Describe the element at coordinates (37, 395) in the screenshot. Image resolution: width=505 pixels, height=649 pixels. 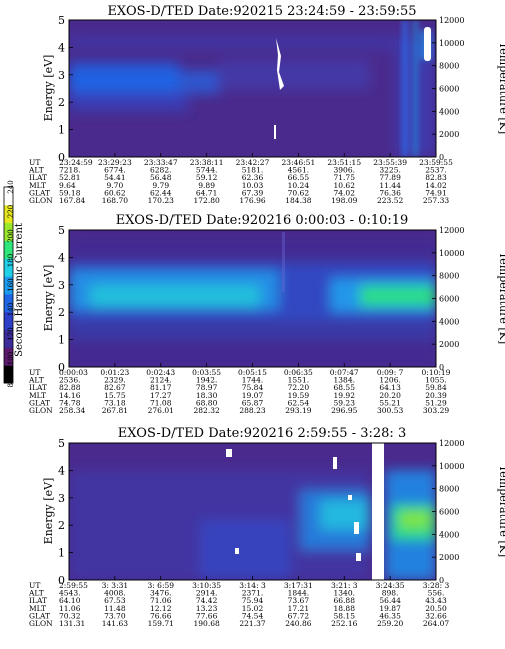
I see `param-row-label: MLT` at that location.